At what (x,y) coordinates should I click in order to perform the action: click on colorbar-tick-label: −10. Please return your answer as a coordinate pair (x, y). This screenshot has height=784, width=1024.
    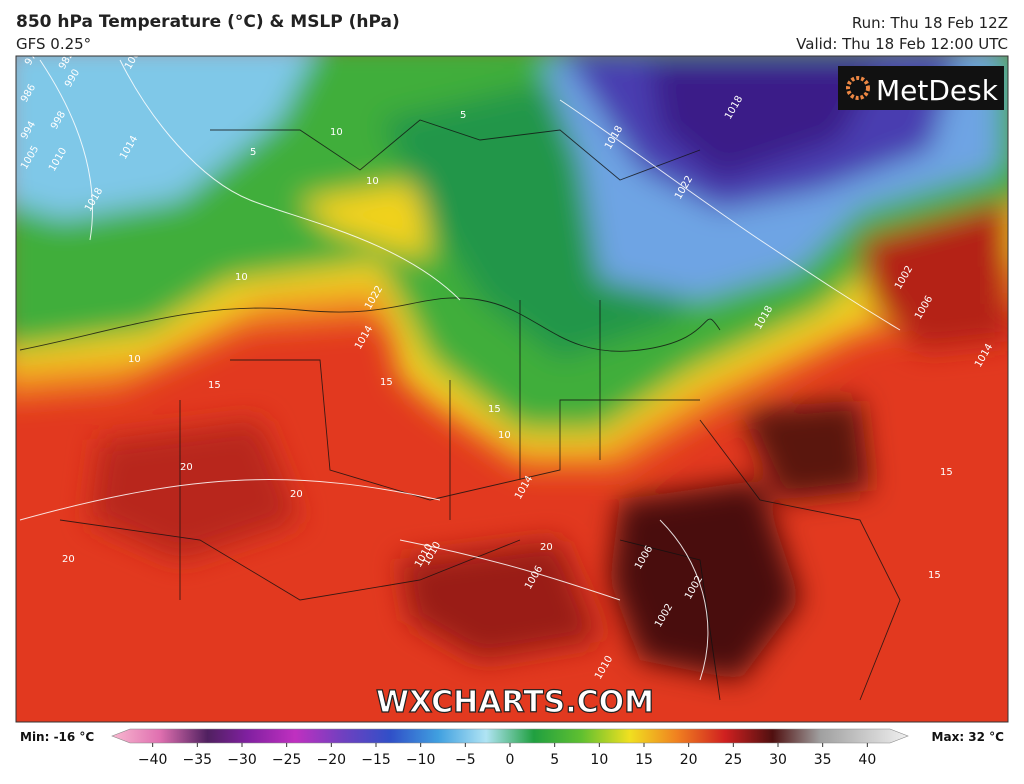
    Looking at the image, I should click on (421, 760).